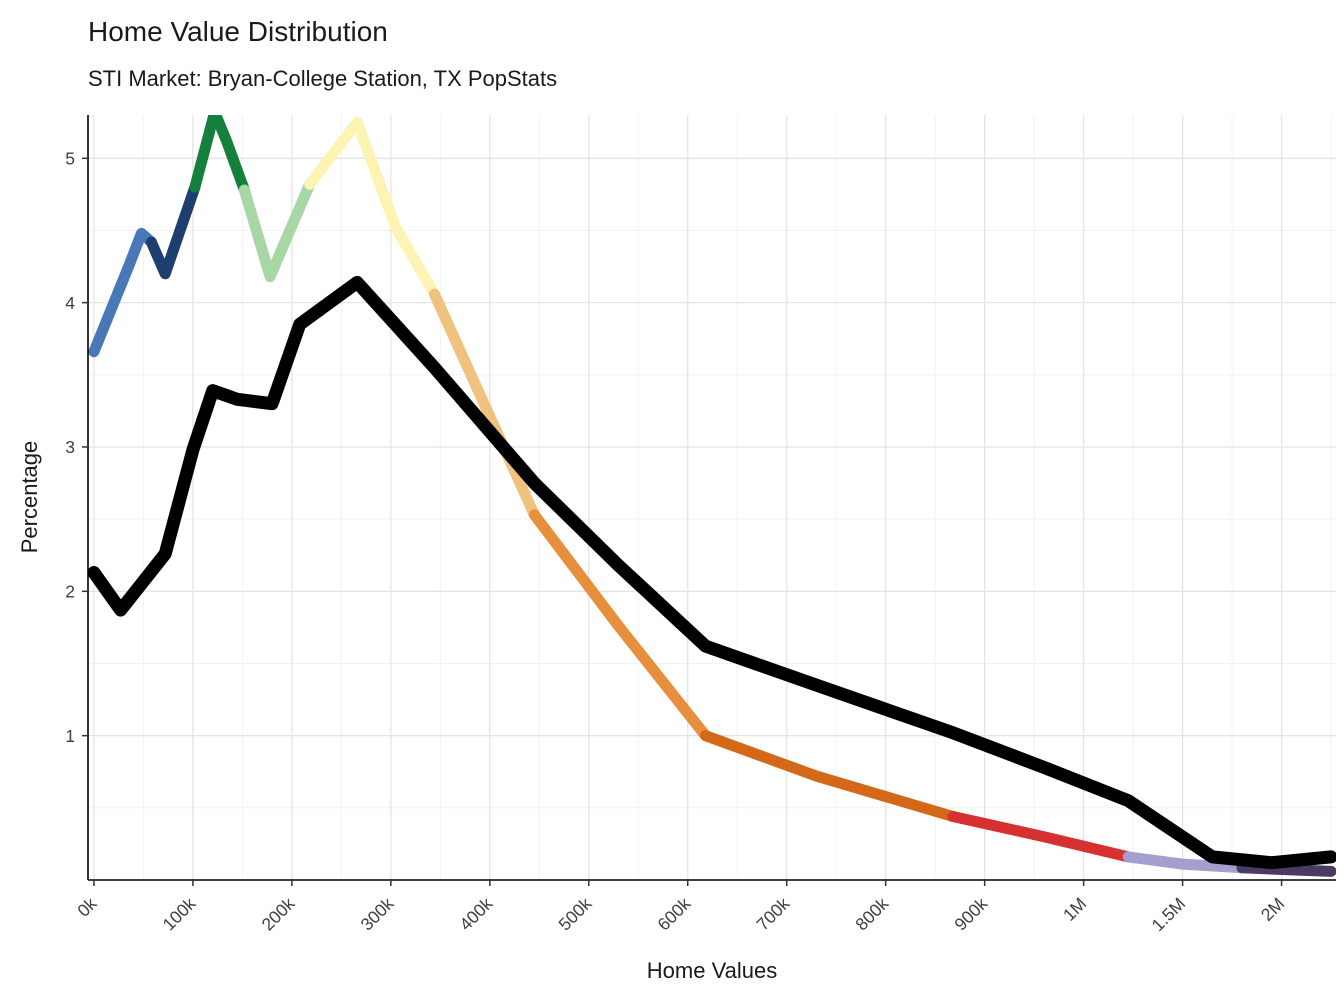 The image size is (1344, 1008). What do you see at coordinates (377, 913) in the screenshot?
I see `x-tick-label: 300k` at bounding box center [377, 913].